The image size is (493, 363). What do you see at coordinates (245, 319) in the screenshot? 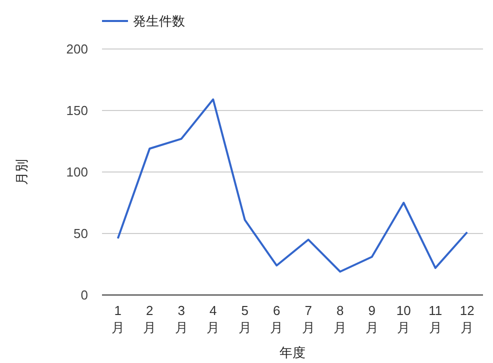
I see `x-tick-label: 5月` at bounding box center [245, 319].